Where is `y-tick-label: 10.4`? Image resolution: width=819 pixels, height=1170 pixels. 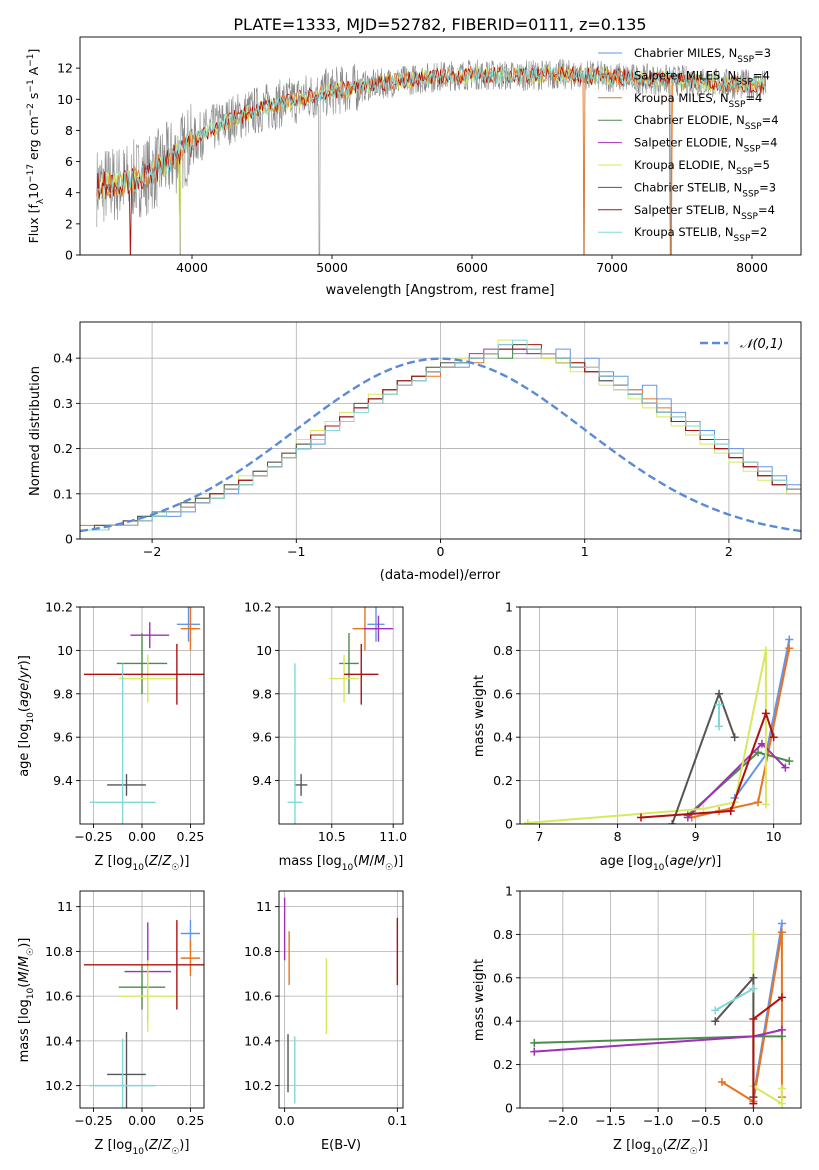 y-tick-label: 10.4 is located at coordinates (258, 1040).